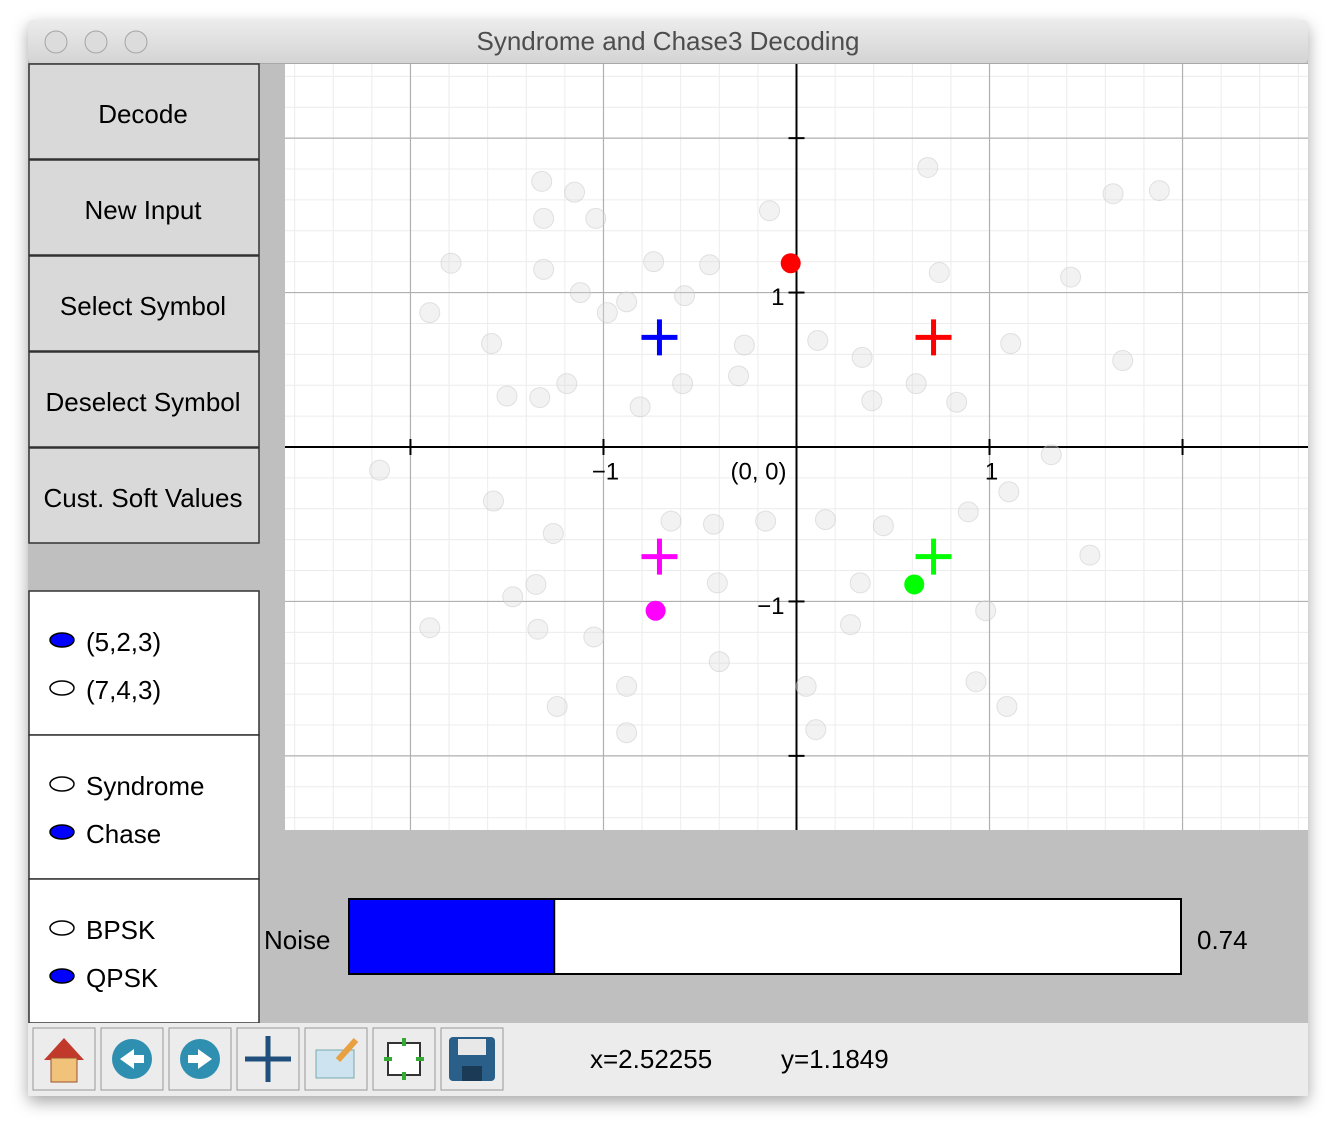  I want to click on radio-label: Syndrome, so click(145, 786).